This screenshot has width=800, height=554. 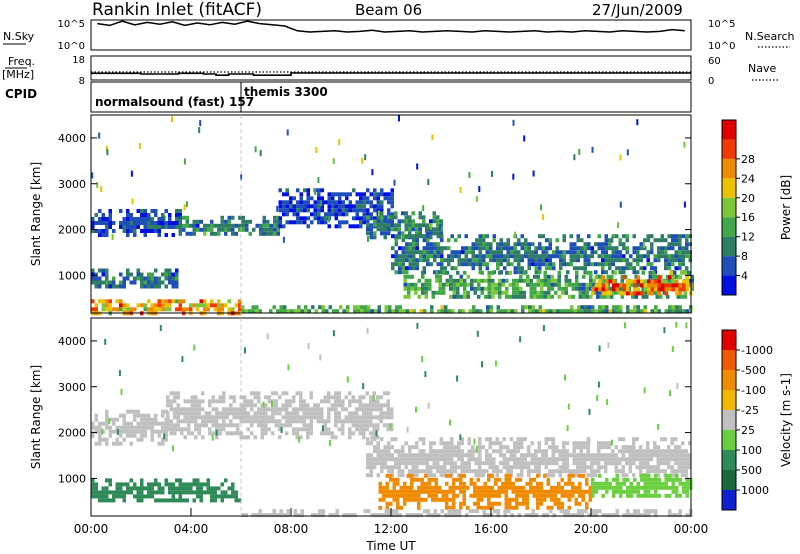 What do you see at coordinates (78, 60) in the screenshot?
I see `freq-tick-top: 18` at bounding box center [78, 60].